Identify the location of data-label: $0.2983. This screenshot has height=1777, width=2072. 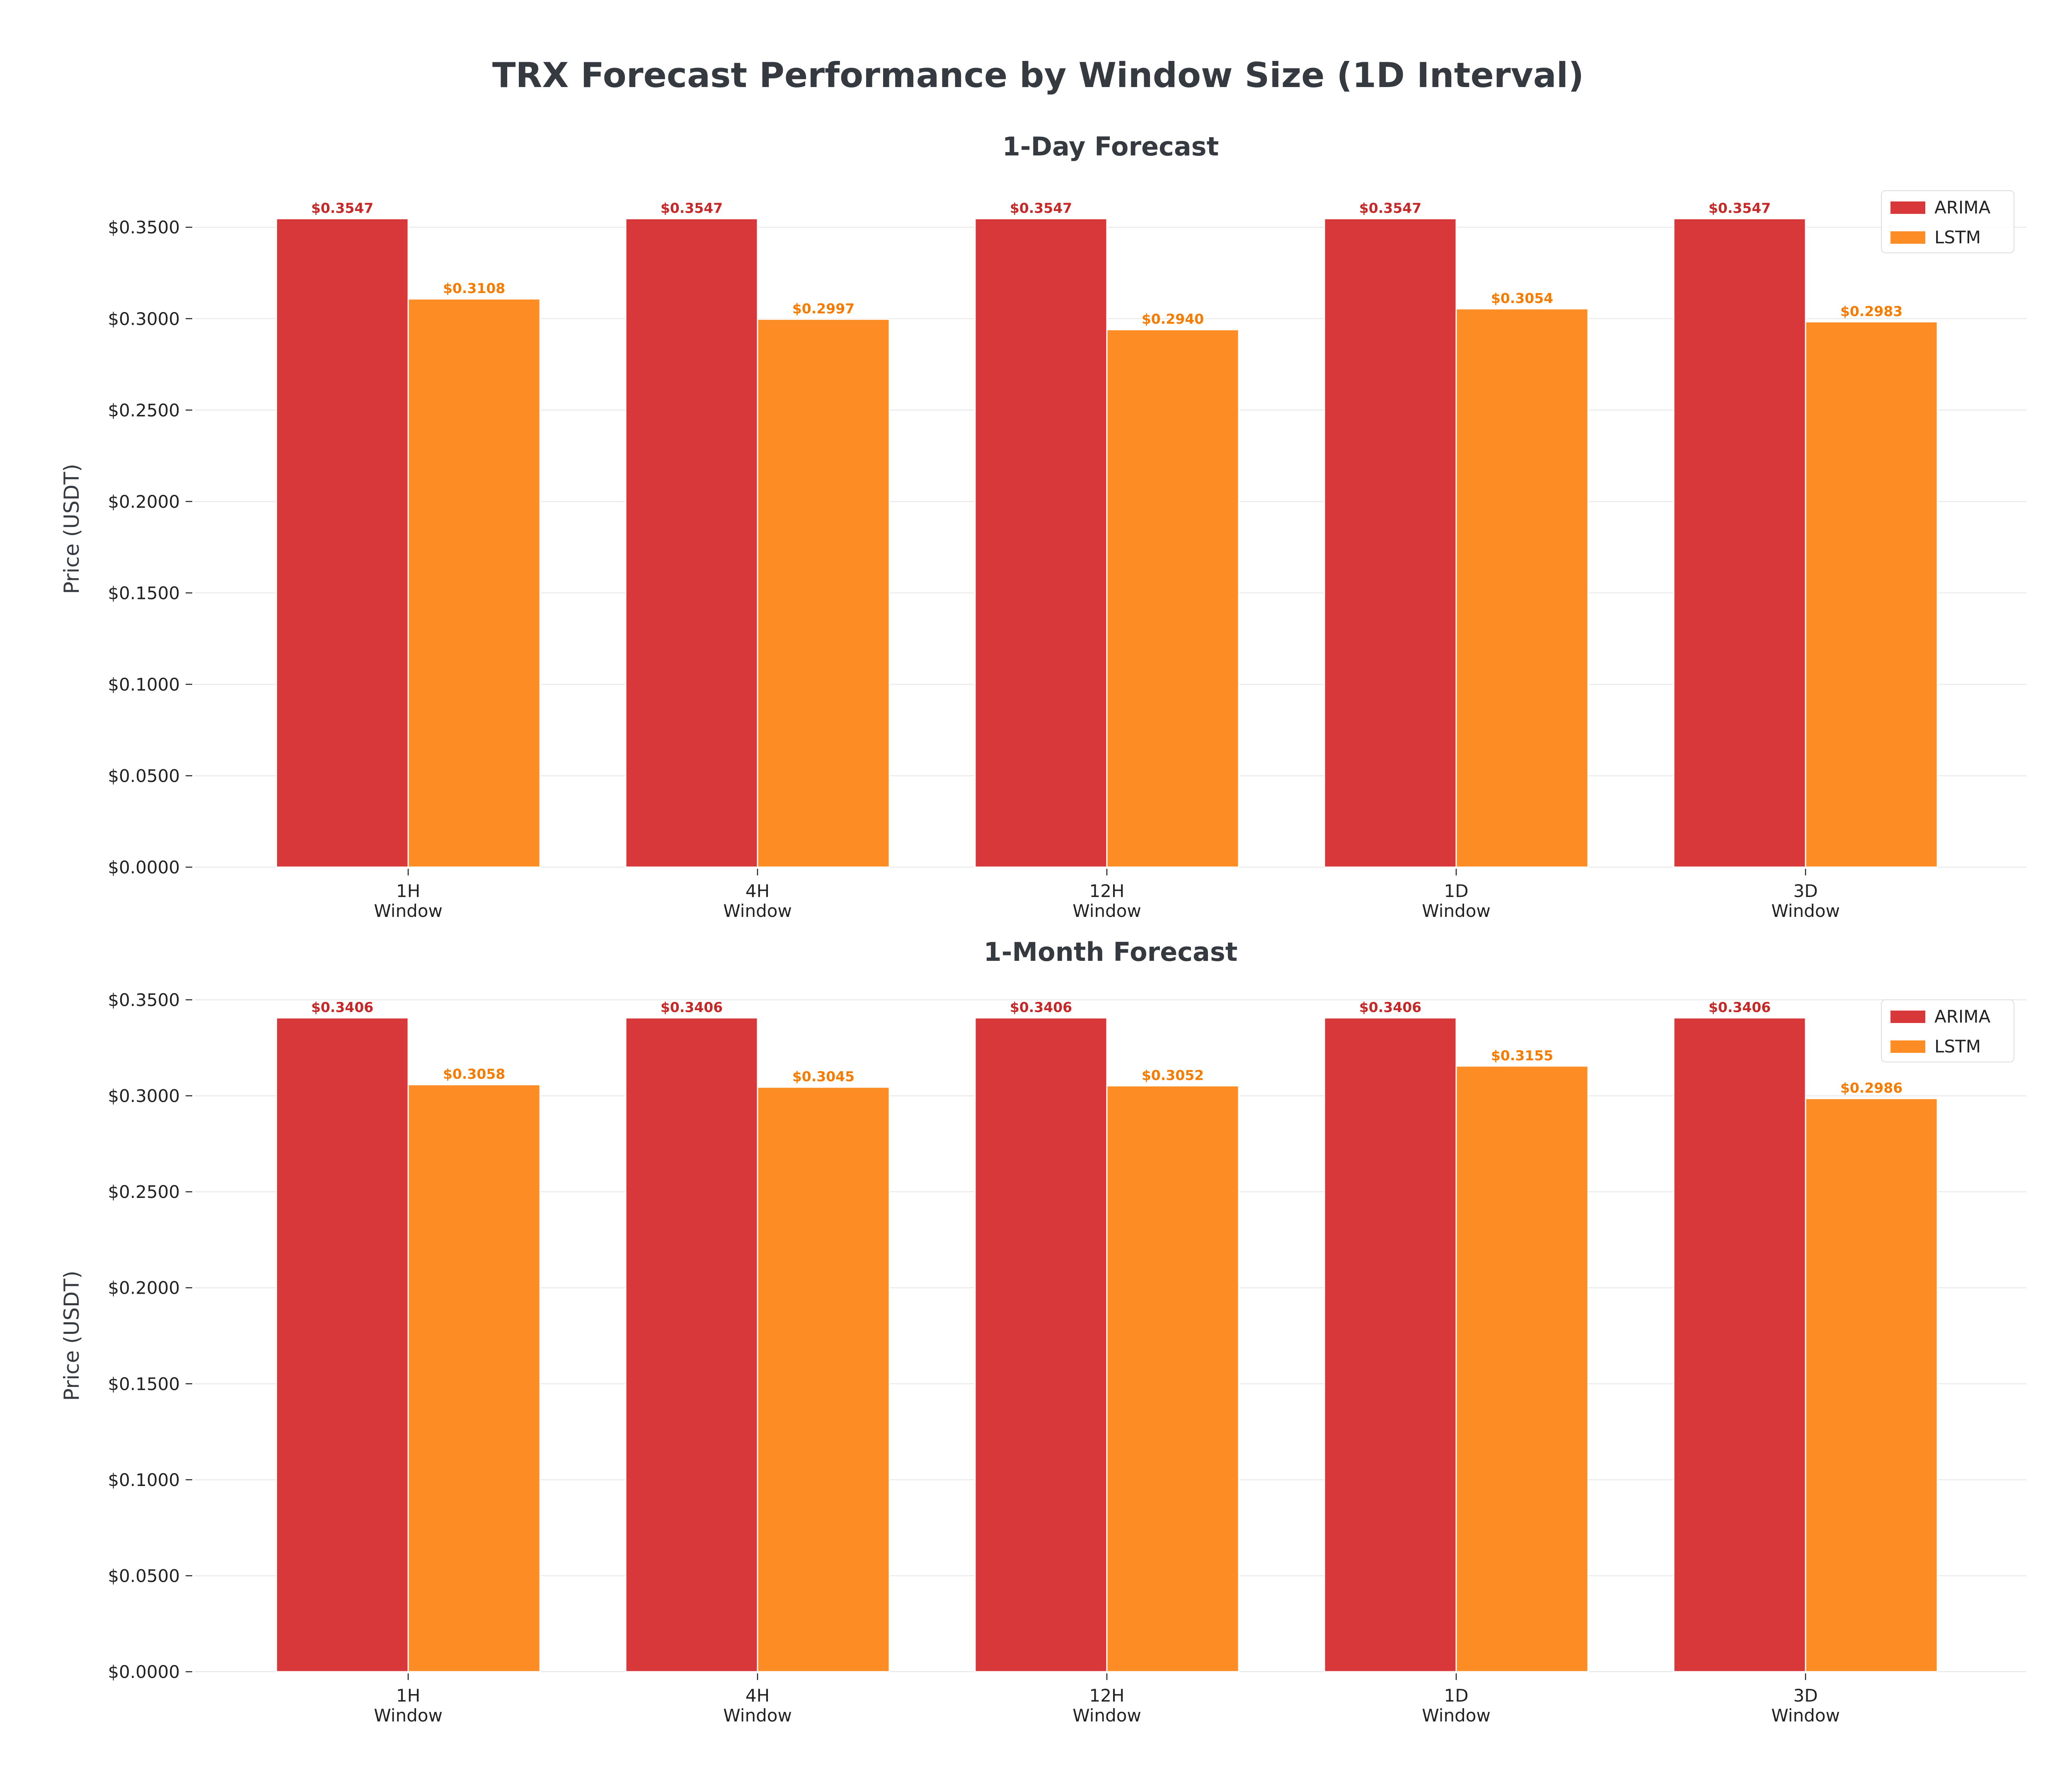
(1871, 311).